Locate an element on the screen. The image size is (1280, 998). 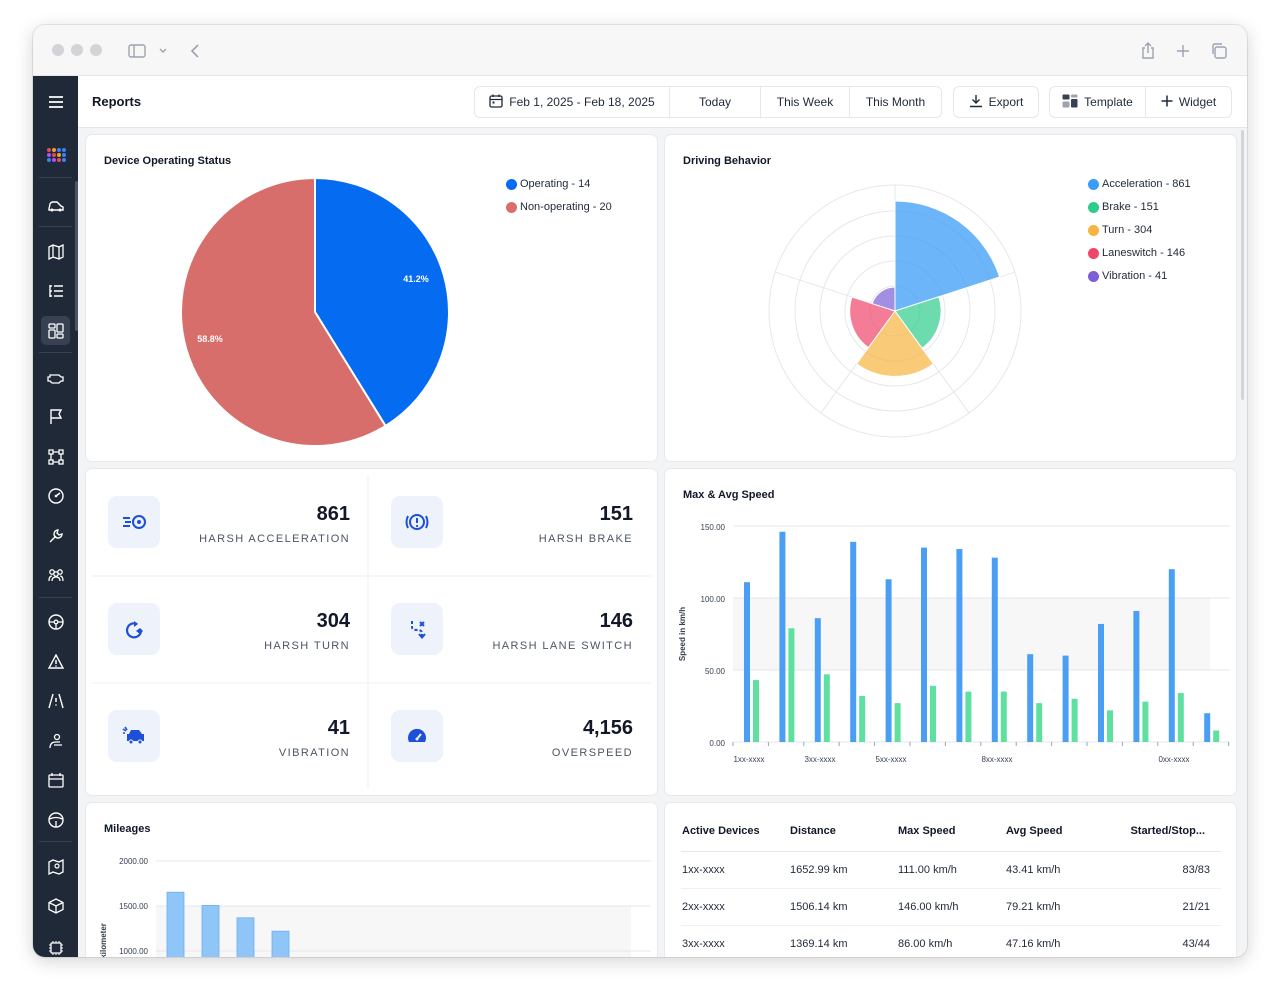
map-icon is located at coordinates (55, 251).